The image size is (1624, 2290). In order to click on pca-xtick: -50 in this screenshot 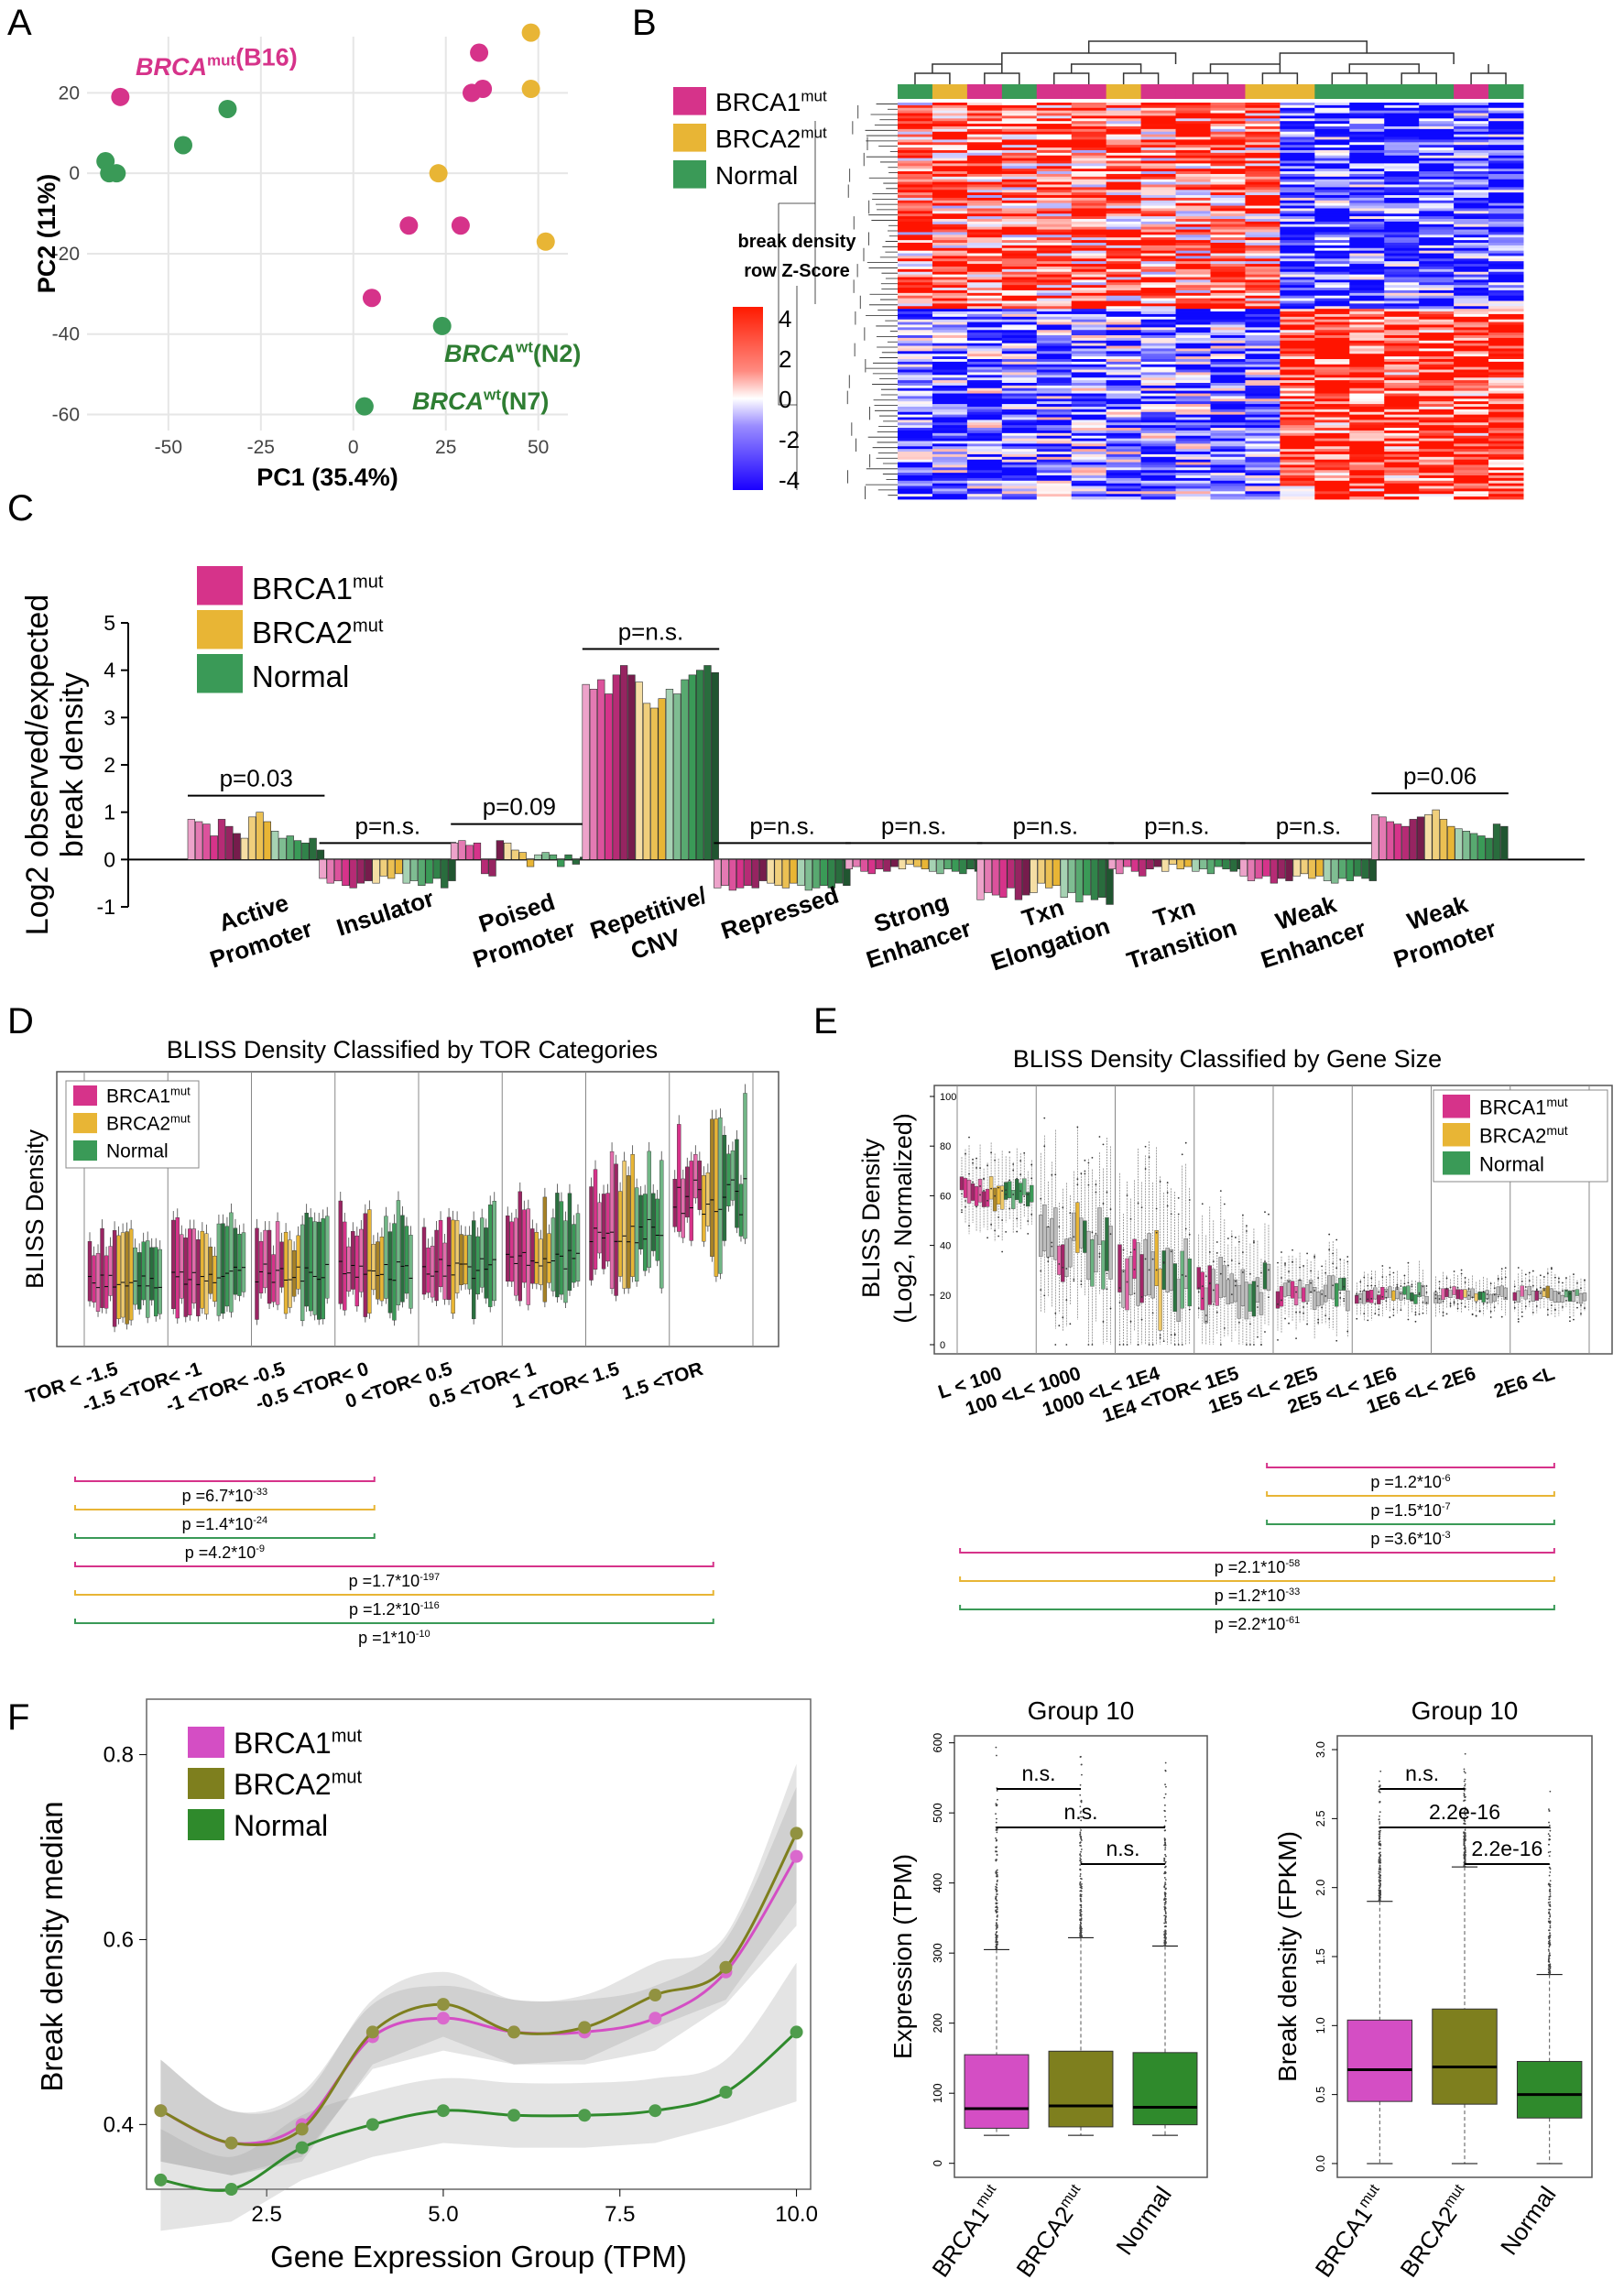, I will do `click(168, 448)`.